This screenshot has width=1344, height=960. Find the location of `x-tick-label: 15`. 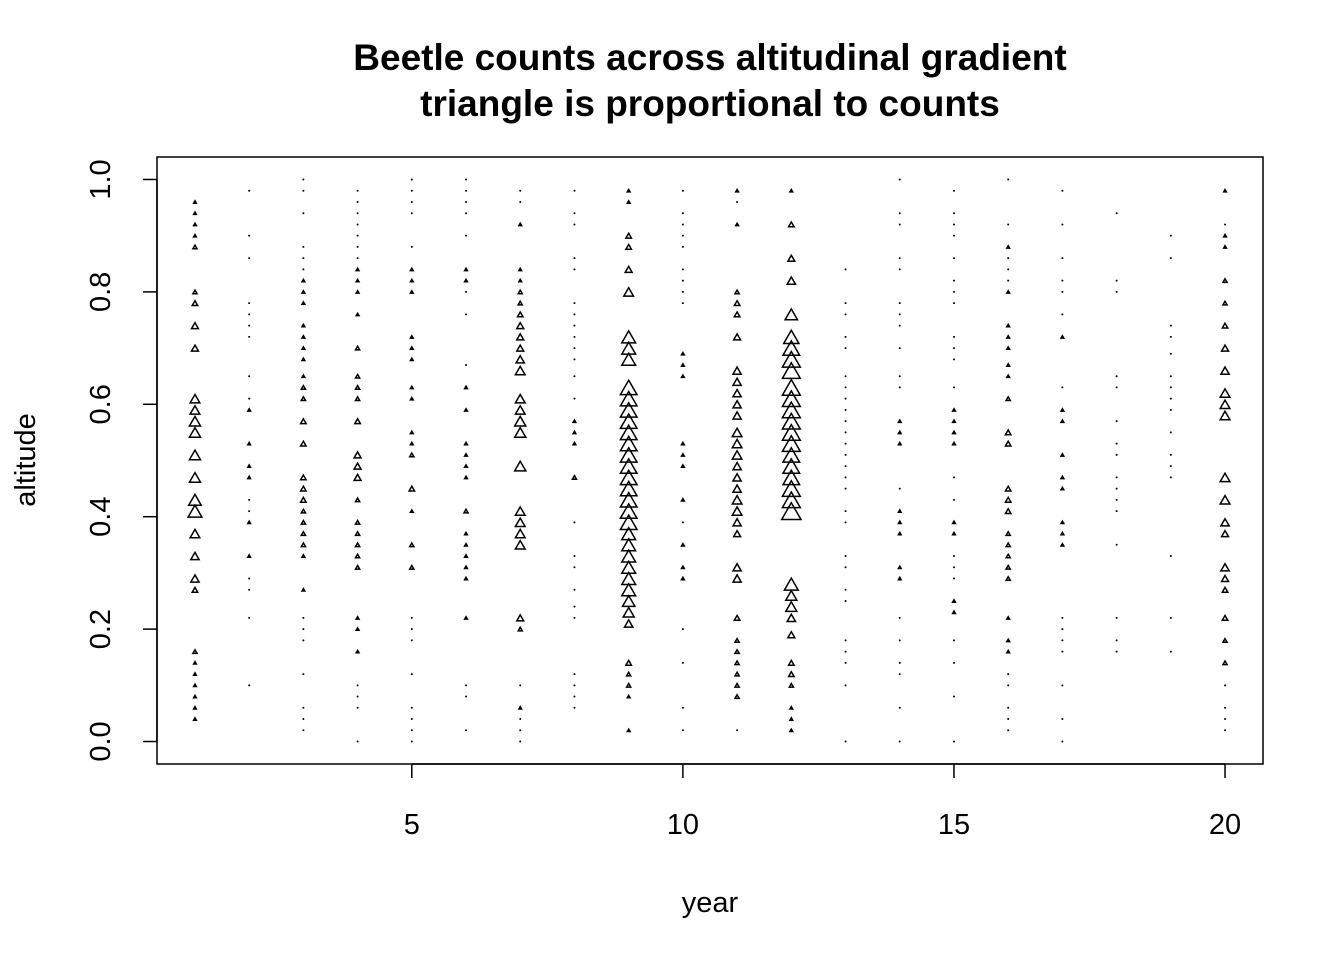

x-tick-label: 15 is located at coordinates (954, 825).